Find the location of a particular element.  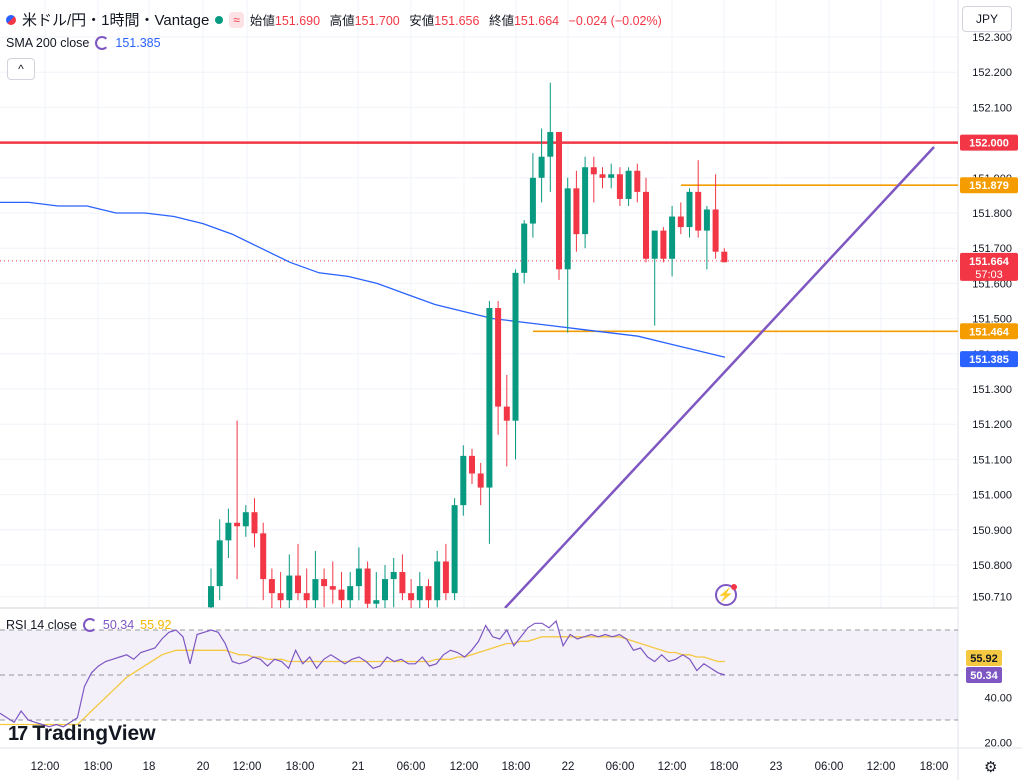

price-tick-label: 152.300 is located at coordinates (992, 38).